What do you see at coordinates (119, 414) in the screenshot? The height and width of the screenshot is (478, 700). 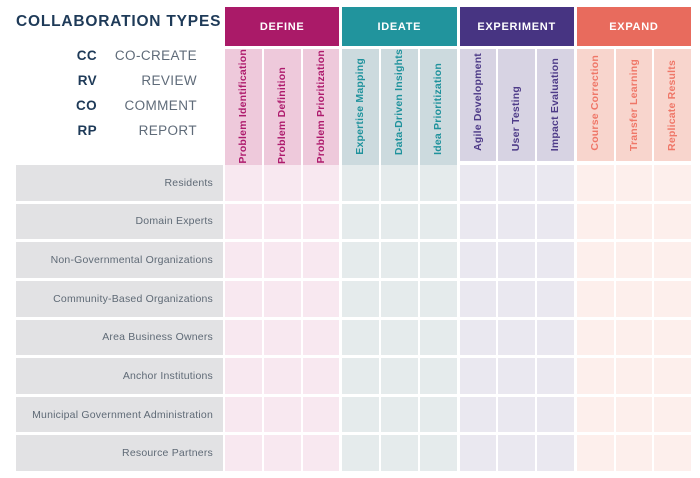 I see `row-label: Municipal Government Administration` at bounding box center [119, 414].